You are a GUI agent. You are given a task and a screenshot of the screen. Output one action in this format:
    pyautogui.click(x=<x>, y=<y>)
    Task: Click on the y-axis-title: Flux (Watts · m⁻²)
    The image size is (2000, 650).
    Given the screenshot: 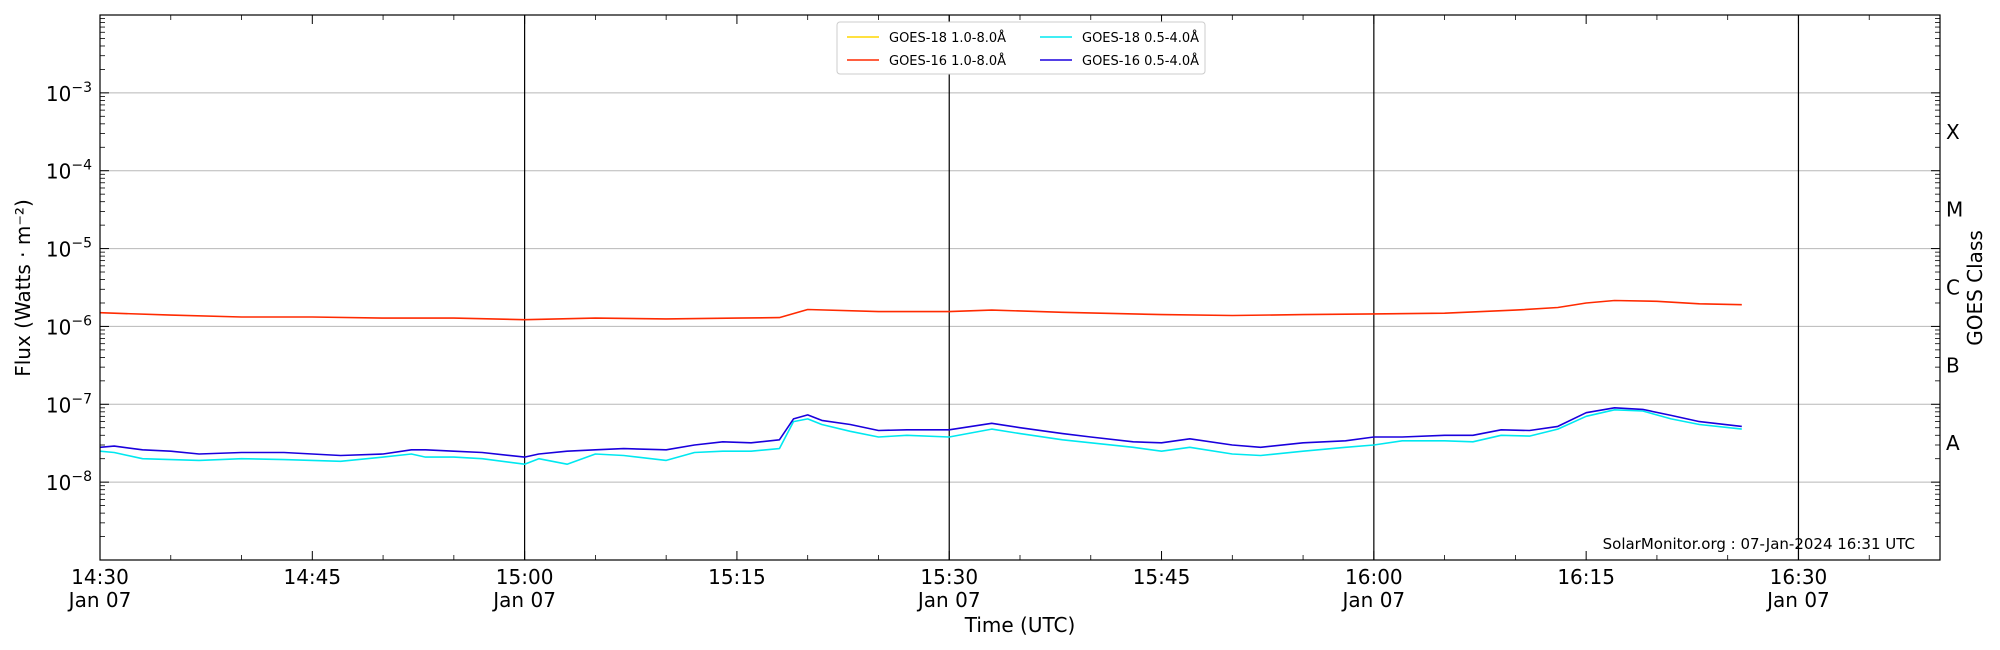 What is the action you would take?
    pyautogui.click(x=23, y=288)
    